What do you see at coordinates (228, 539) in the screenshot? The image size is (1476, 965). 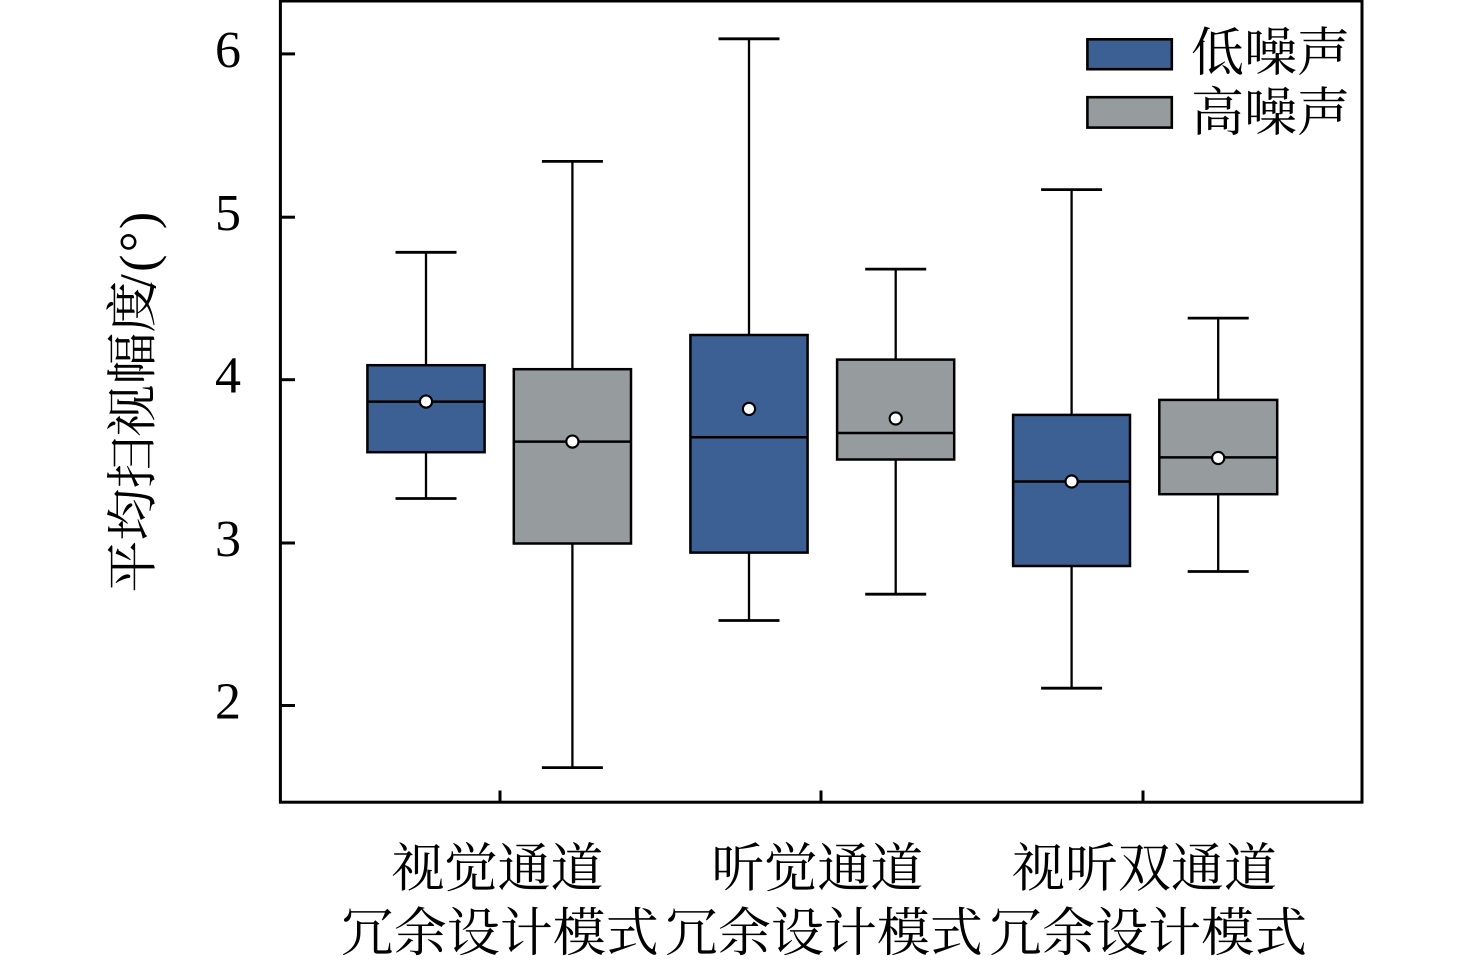 I see `svg-text: 3` at bounding box center [228, 539].